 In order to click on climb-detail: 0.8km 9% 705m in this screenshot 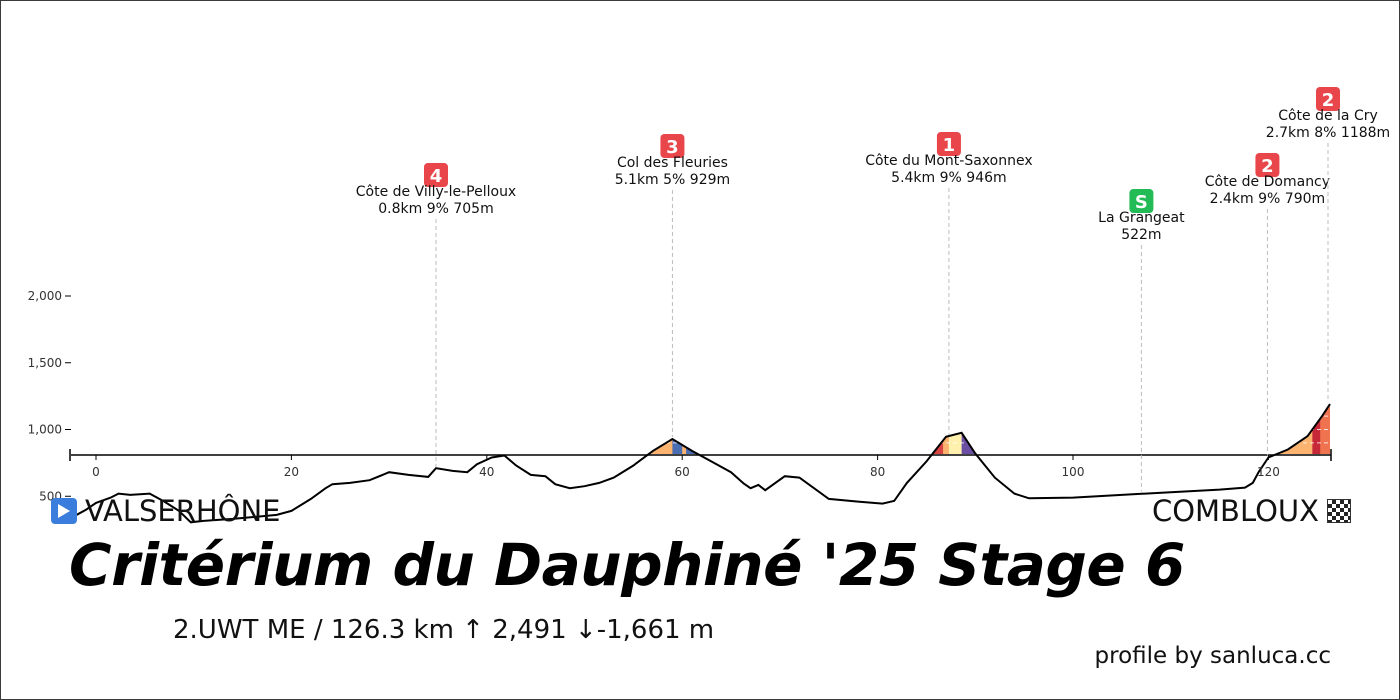, I will do `click(435, 209)`.